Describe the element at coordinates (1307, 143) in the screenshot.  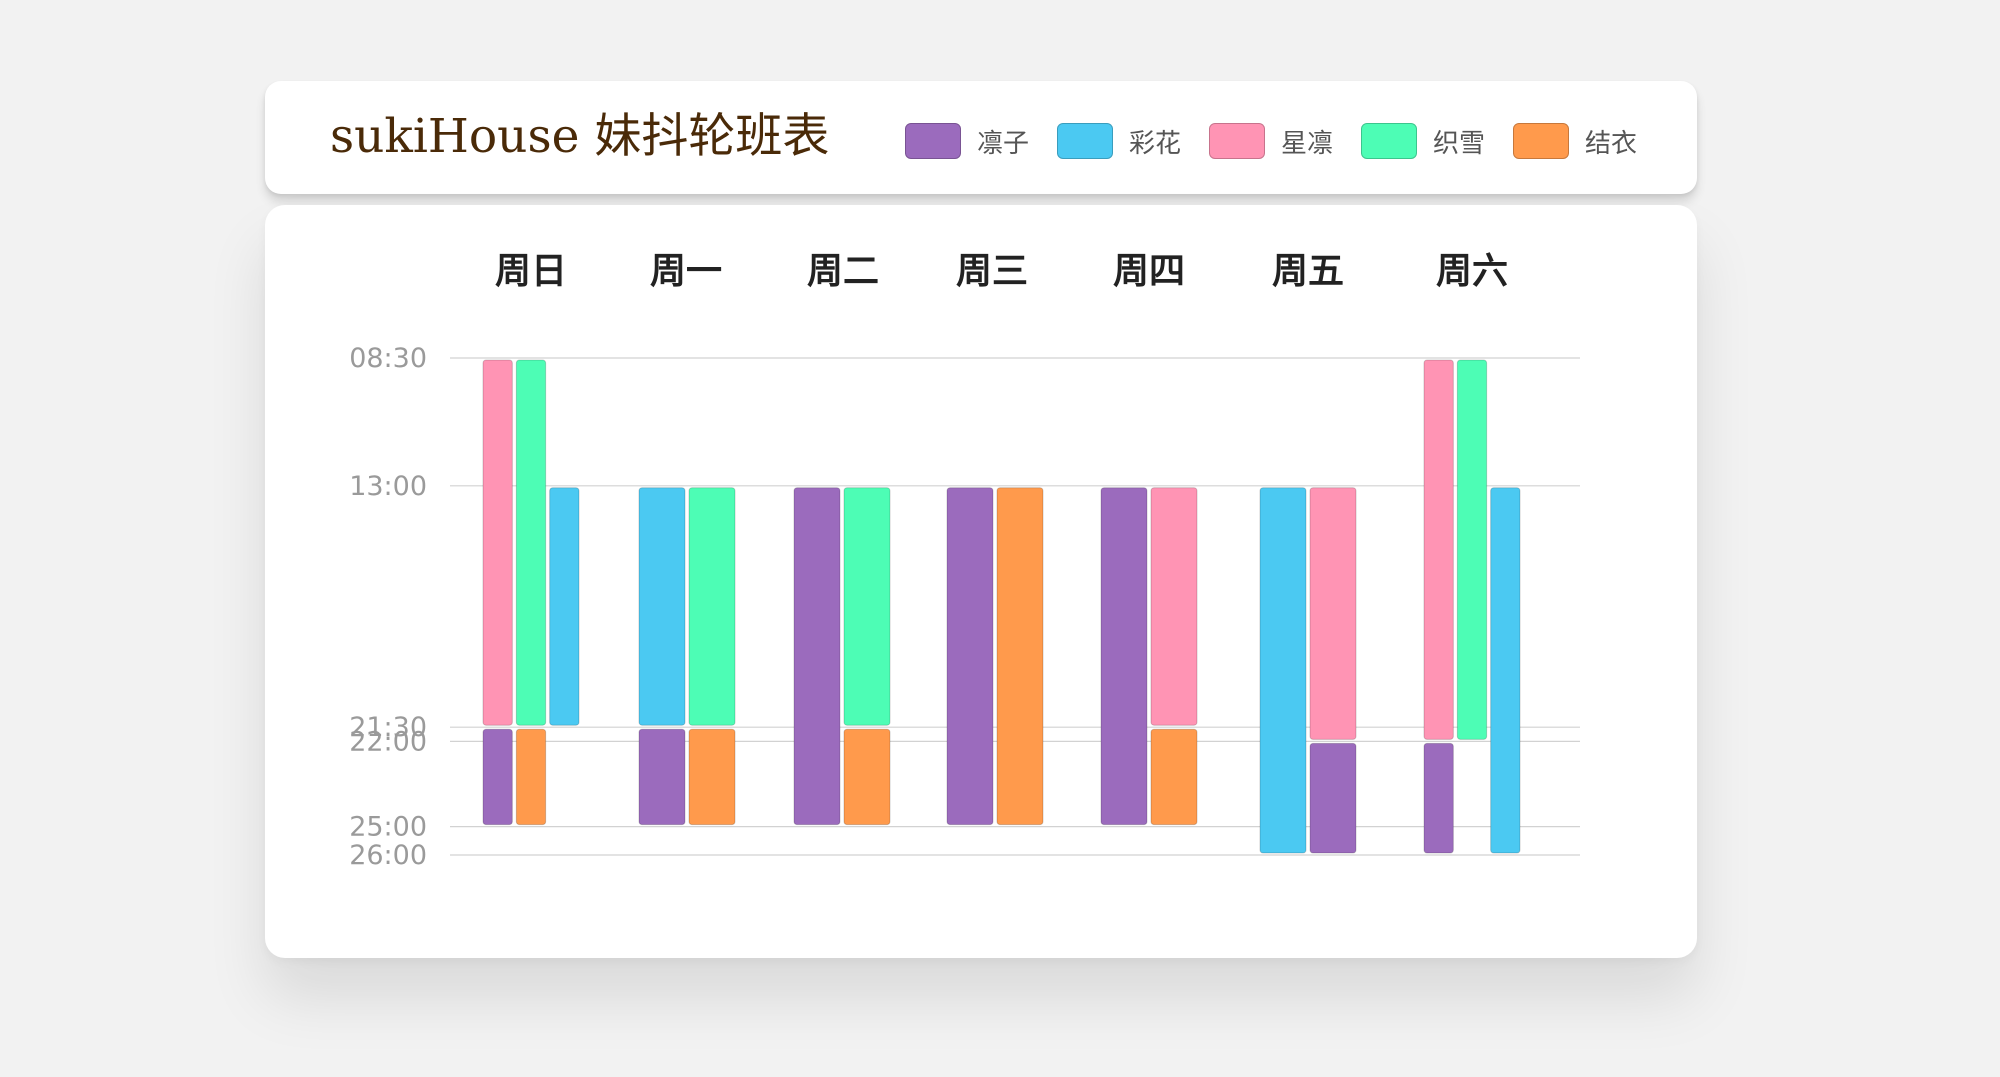
I see `legend-label: 星凛` at that location.